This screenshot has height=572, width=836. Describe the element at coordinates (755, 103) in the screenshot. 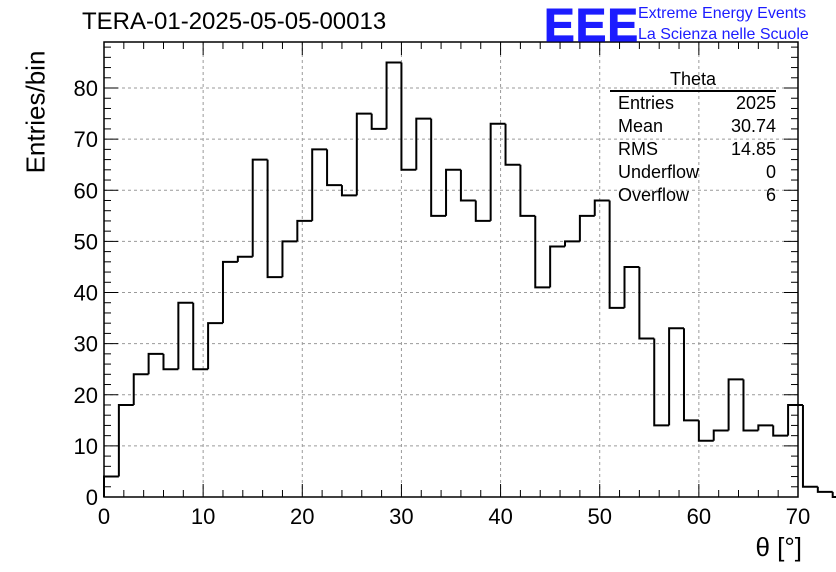

I see `stats-value: 2025` at that location.